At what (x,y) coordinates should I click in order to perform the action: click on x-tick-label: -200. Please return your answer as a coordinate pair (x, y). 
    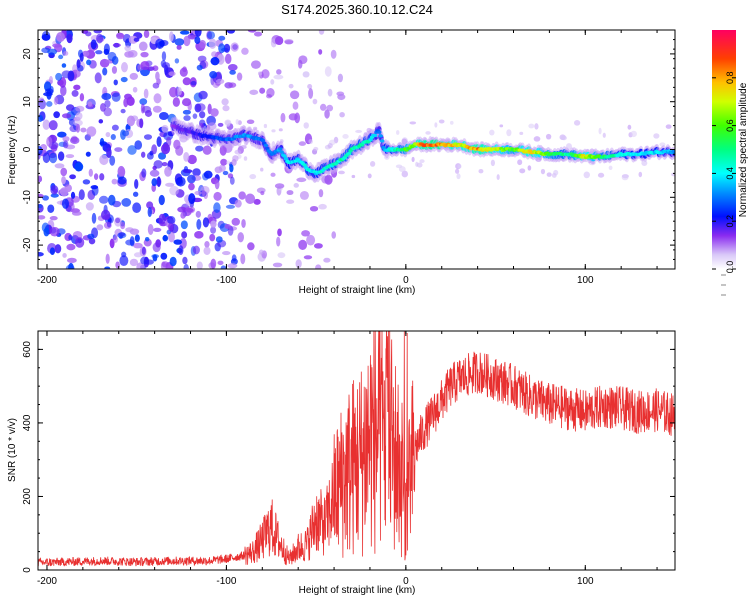
    Looking at the image, I should click on (47, 280).